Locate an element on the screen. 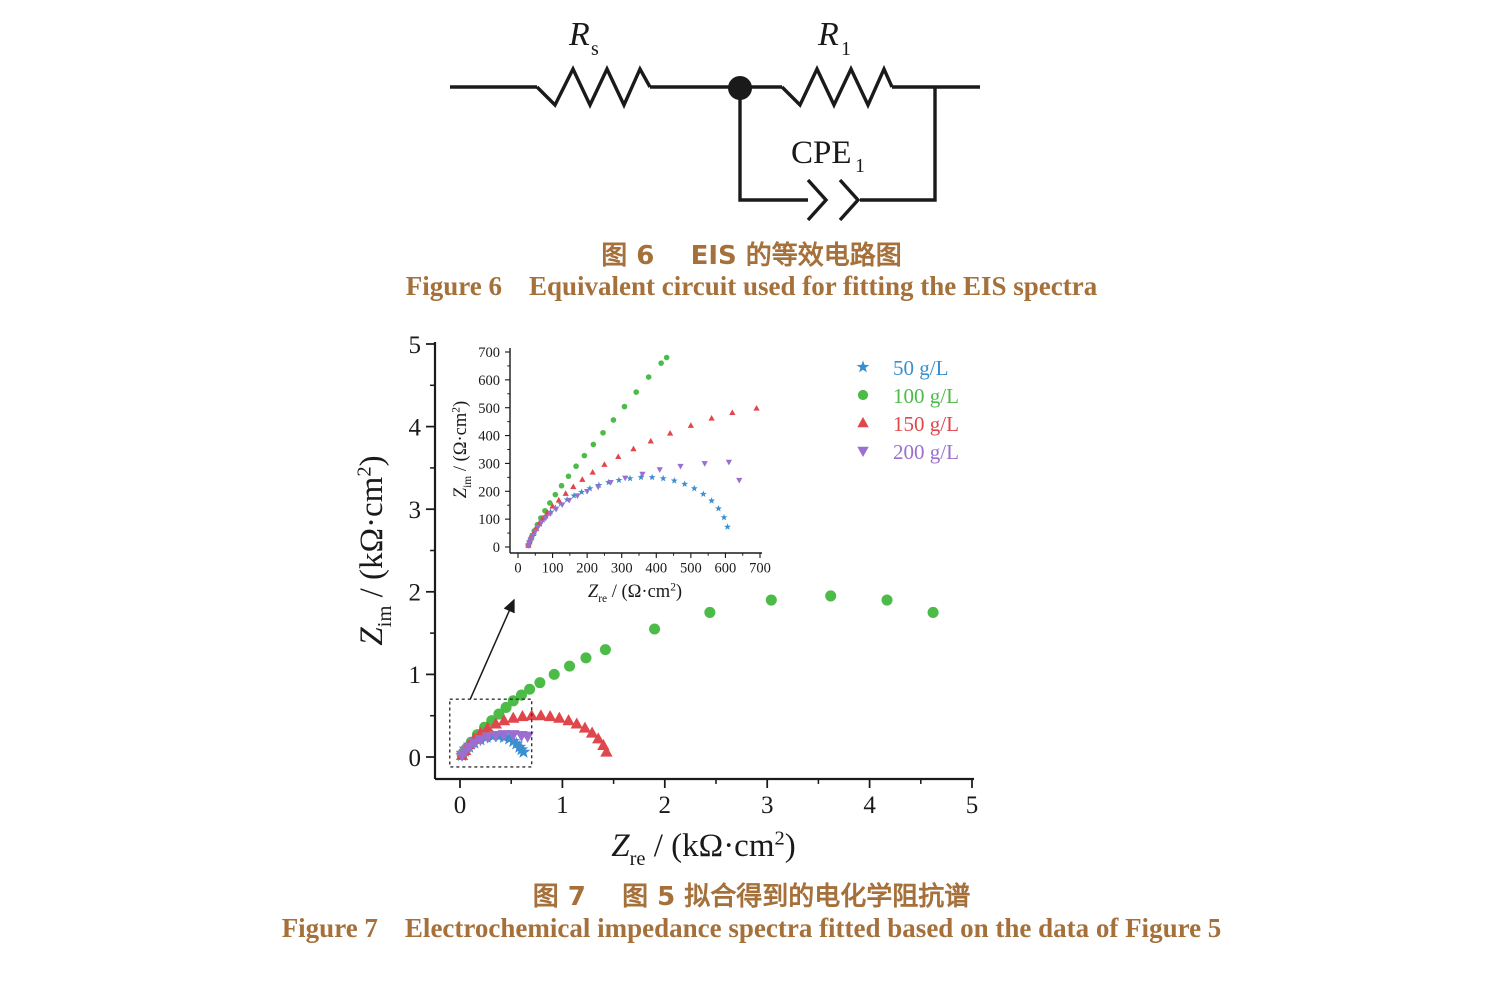 This screenshot has height=981, width=1503. y-tick-label: 200 is located at coordinates (489, 492).